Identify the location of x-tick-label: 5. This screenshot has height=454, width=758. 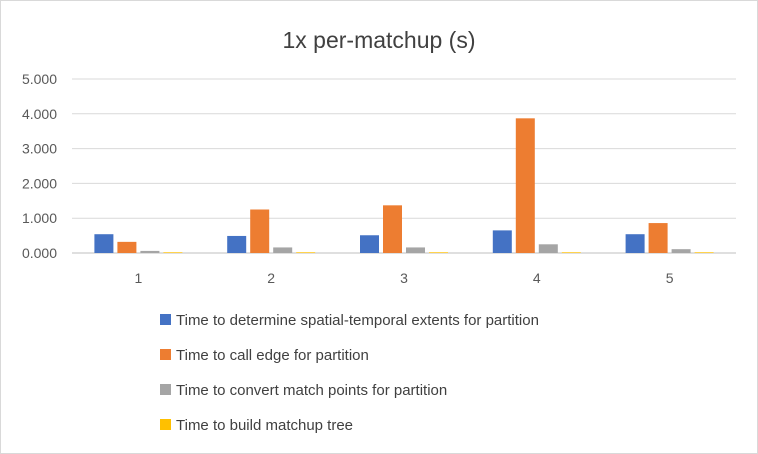
(670, 278).